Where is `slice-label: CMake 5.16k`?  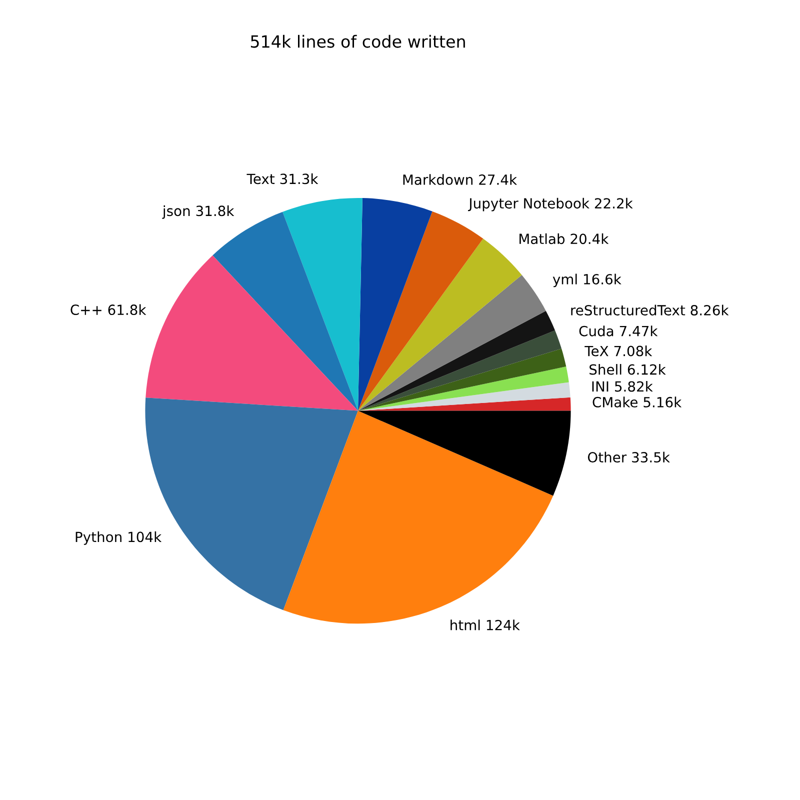
slice-label: CMake 5.16k is located at coordinates (637, 402).